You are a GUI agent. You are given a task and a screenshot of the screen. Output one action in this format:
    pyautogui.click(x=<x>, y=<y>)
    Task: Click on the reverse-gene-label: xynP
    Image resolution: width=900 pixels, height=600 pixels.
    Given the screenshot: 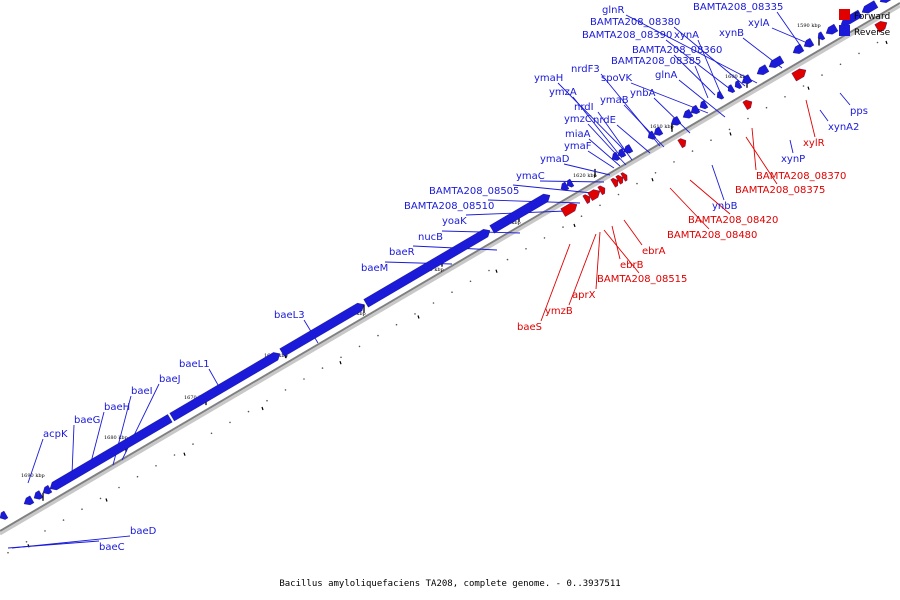 What is the action you would take?
    pyautogui.click(x=793, y=159)
    